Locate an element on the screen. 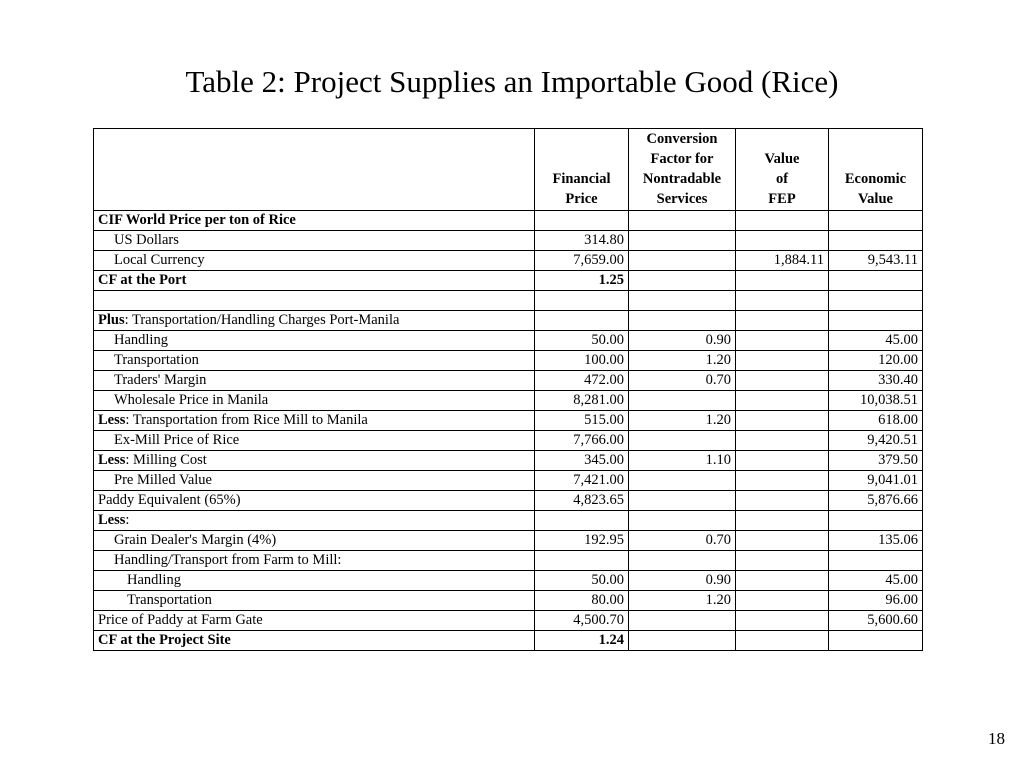  row-label-cell: Less: is located at coordinates (314, 520).